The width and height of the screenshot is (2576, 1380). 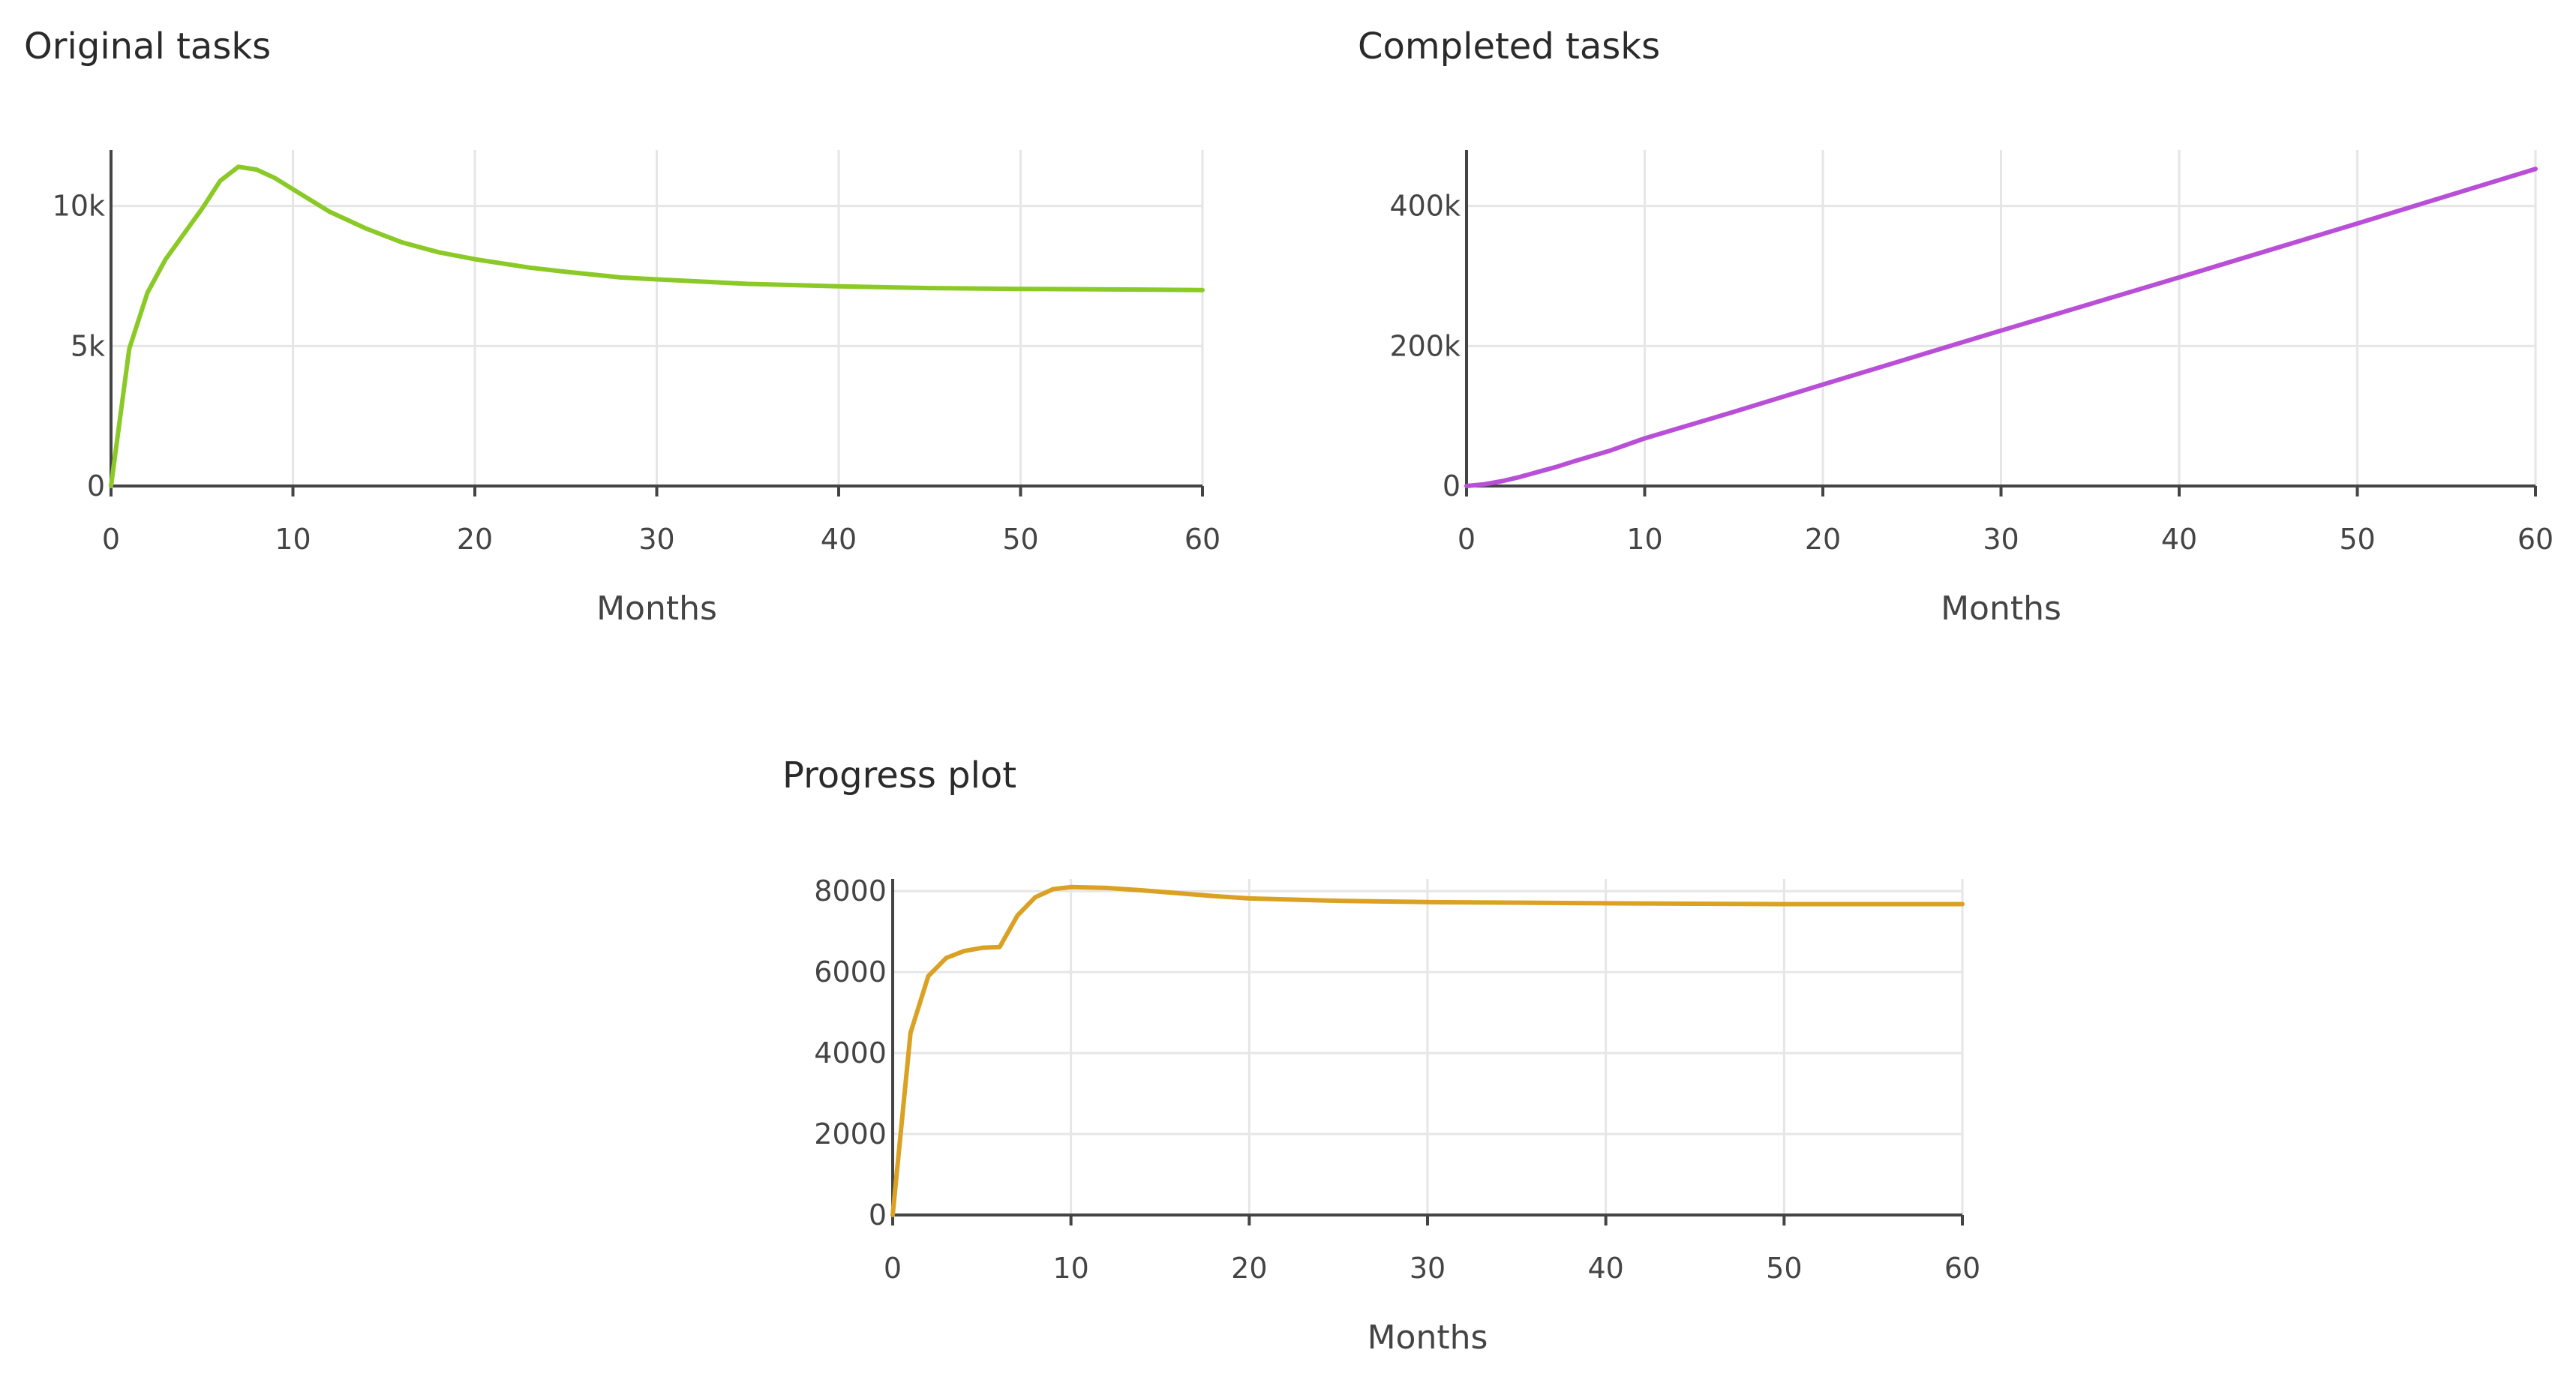 What do you see at coordinates (1425, 206) in the screenshot?
I see `y-tick-label: 400k` at bounding box center [1425, 206].